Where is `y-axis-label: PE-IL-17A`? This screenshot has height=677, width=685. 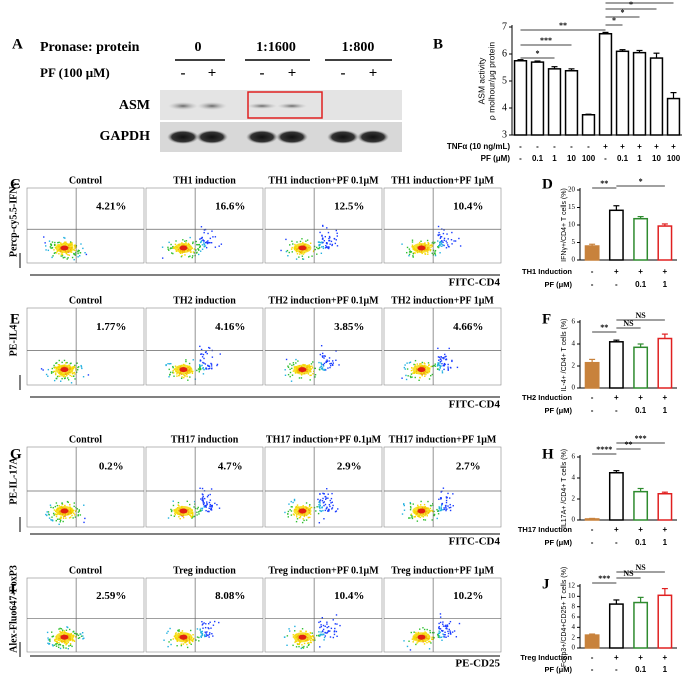 y-axis-label: PE-IL-17A is located at coordinates (13, 481).